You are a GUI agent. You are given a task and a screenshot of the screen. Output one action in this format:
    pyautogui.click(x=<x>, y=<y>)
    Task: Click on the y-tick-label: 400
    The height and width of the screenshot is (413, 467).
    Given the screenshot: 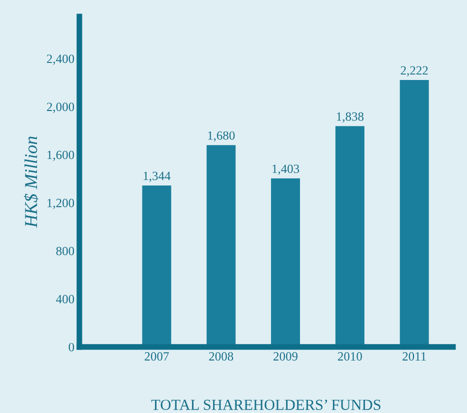 What is the action you would take?
    pyautogui.click(x=65, y=299)
    